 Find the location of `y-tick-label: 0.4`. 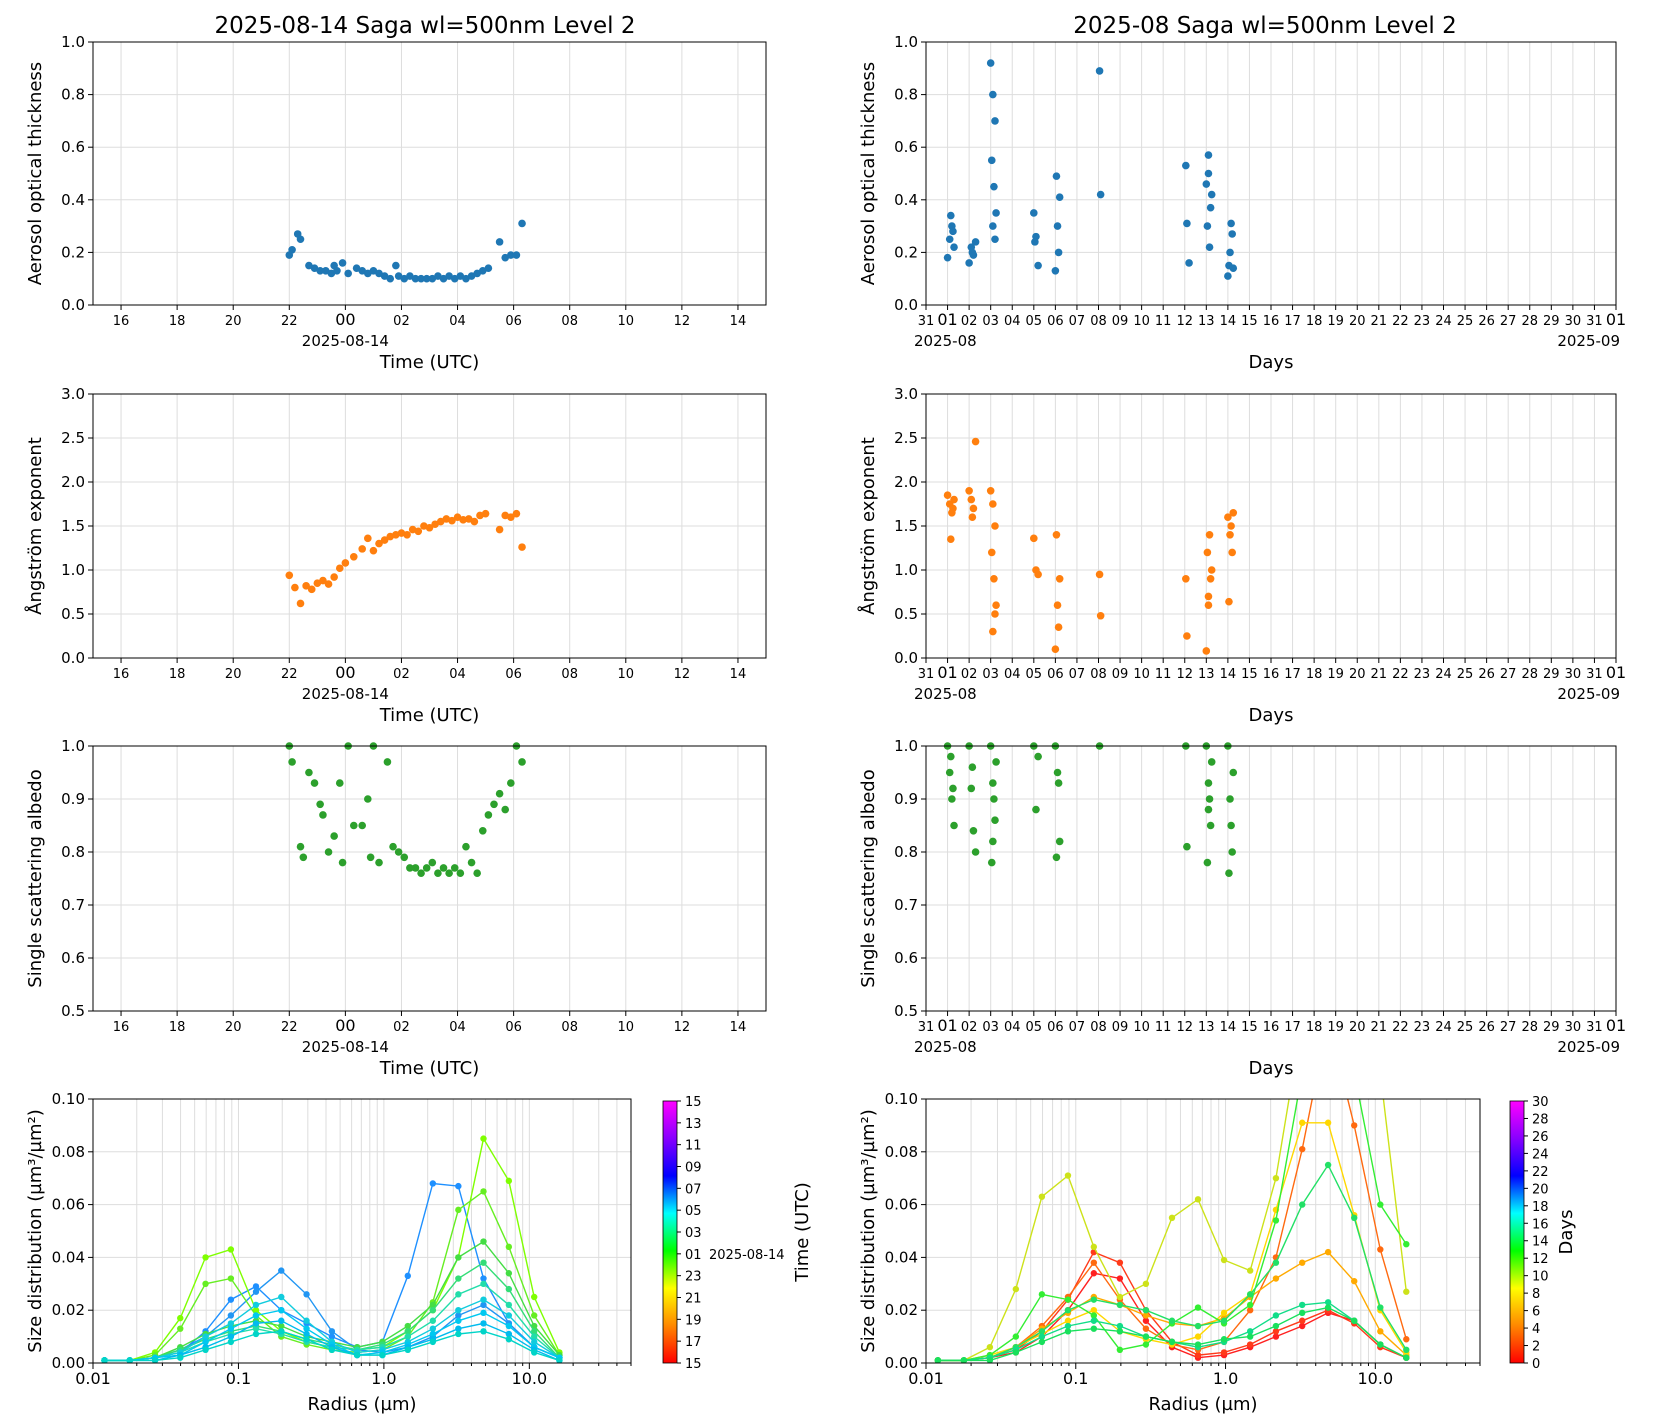

y-tick-label: 0.4 is located at coordinates (906, 200).